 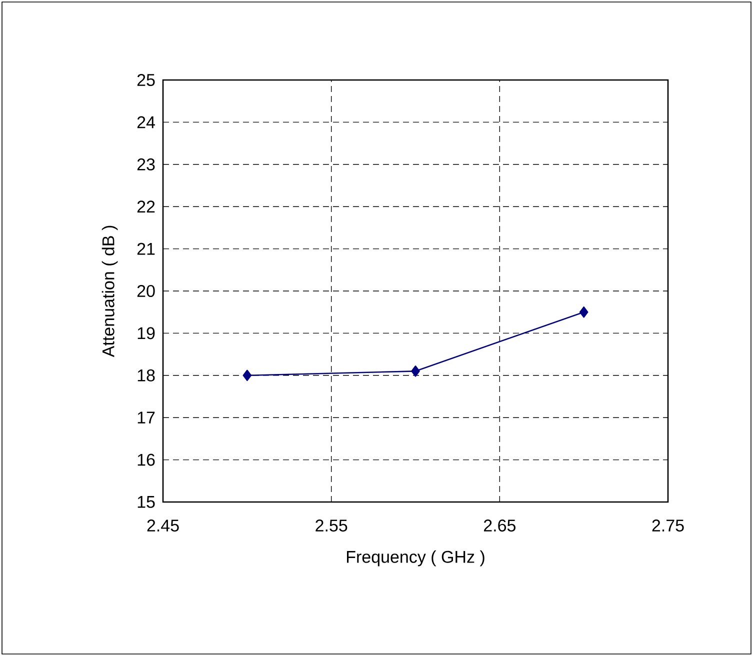 What do you see at coordinates (163, 526) in the screenshot?
I see `x-tick-label: 2.45` at bounding box center [163, 526].